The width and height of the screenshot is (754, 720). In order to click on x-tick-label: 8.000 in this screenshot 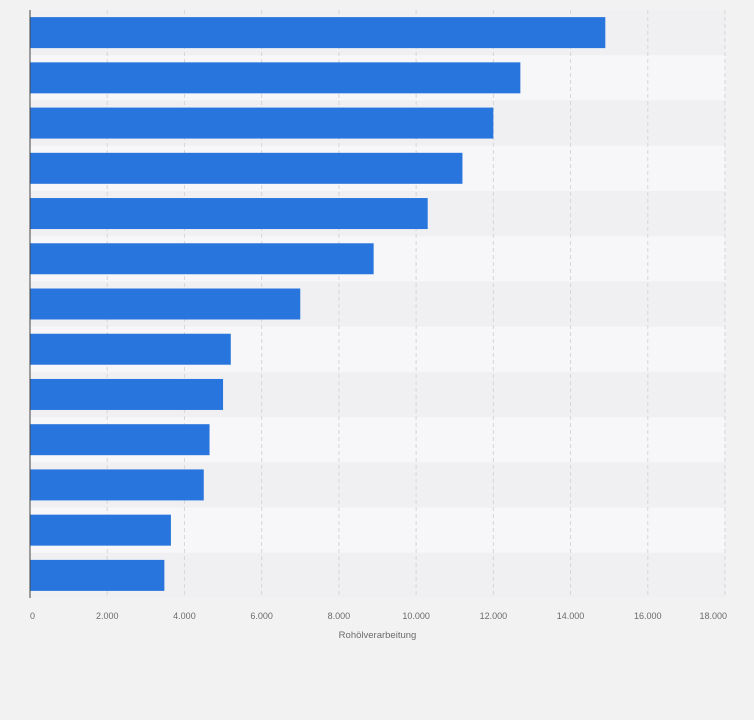, I will do `click(339, 616)`.